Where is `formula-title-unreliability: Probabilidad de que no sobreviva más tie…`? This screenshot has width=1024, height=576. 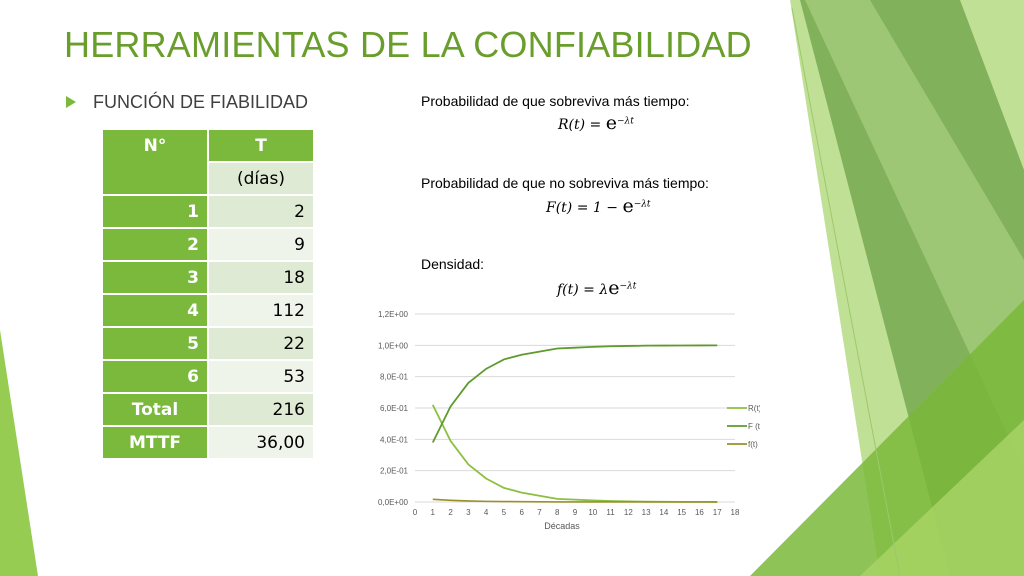 formula-title-unreliability: Probabilidad de que no sobreviva más tie… is located at coordinates (565, 183).